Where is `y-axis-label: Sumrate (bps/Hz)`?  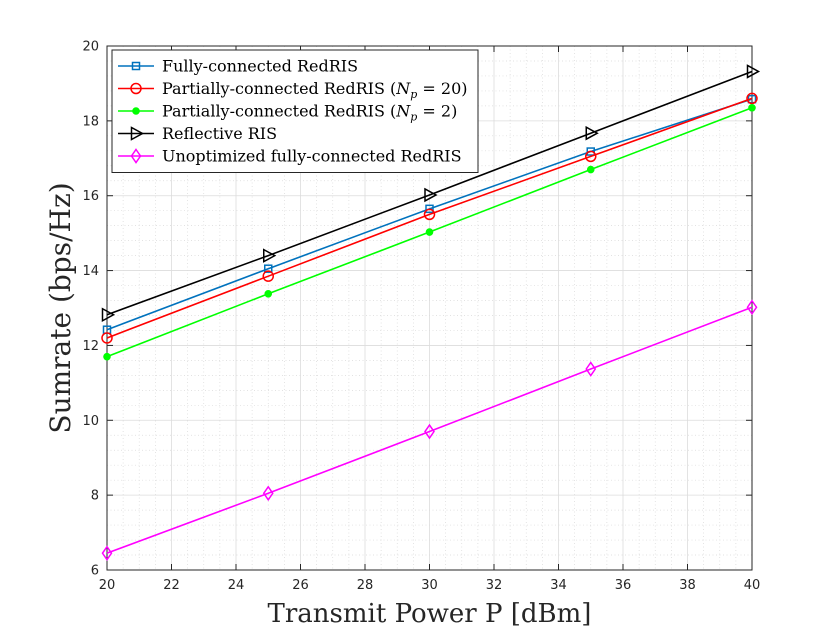 y-axis-label: Sumrate (bps/Hz) is located at coordinates (60, 307).